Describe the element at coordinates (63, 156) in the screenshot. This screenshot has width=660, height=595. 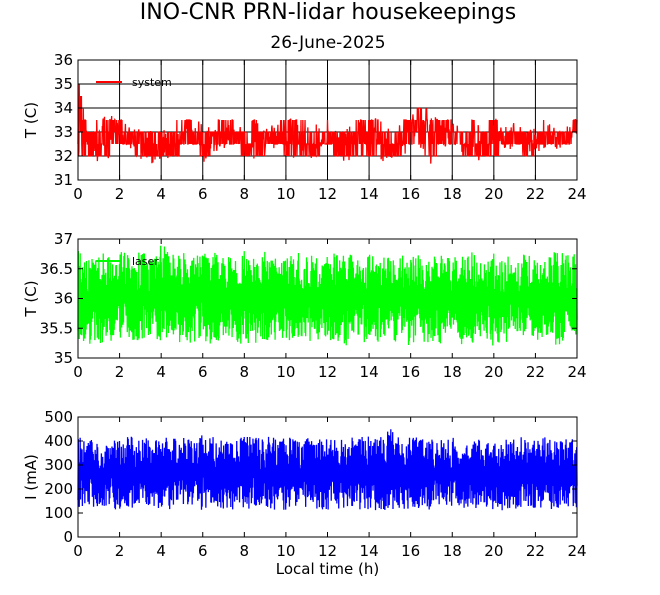
I see `y-tick-label: 32` at that location.